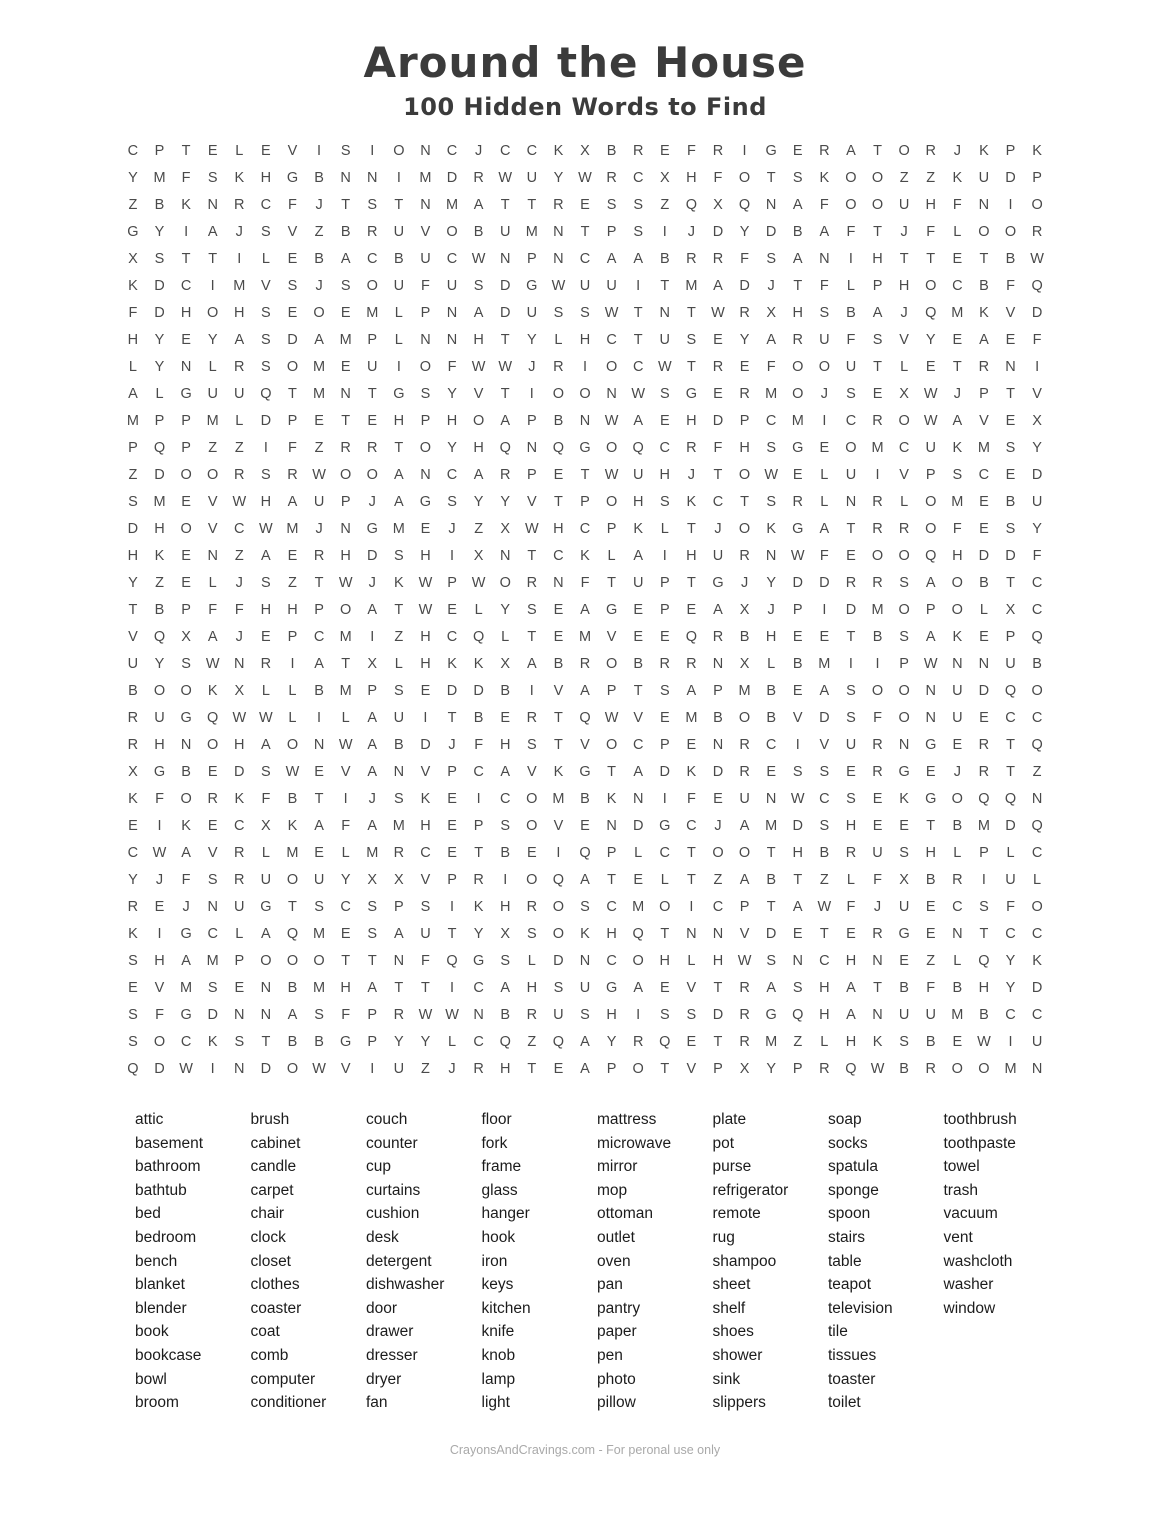 The image size is (1170, 1515). I want to click on word-item: pillow, so click(616, 1403).